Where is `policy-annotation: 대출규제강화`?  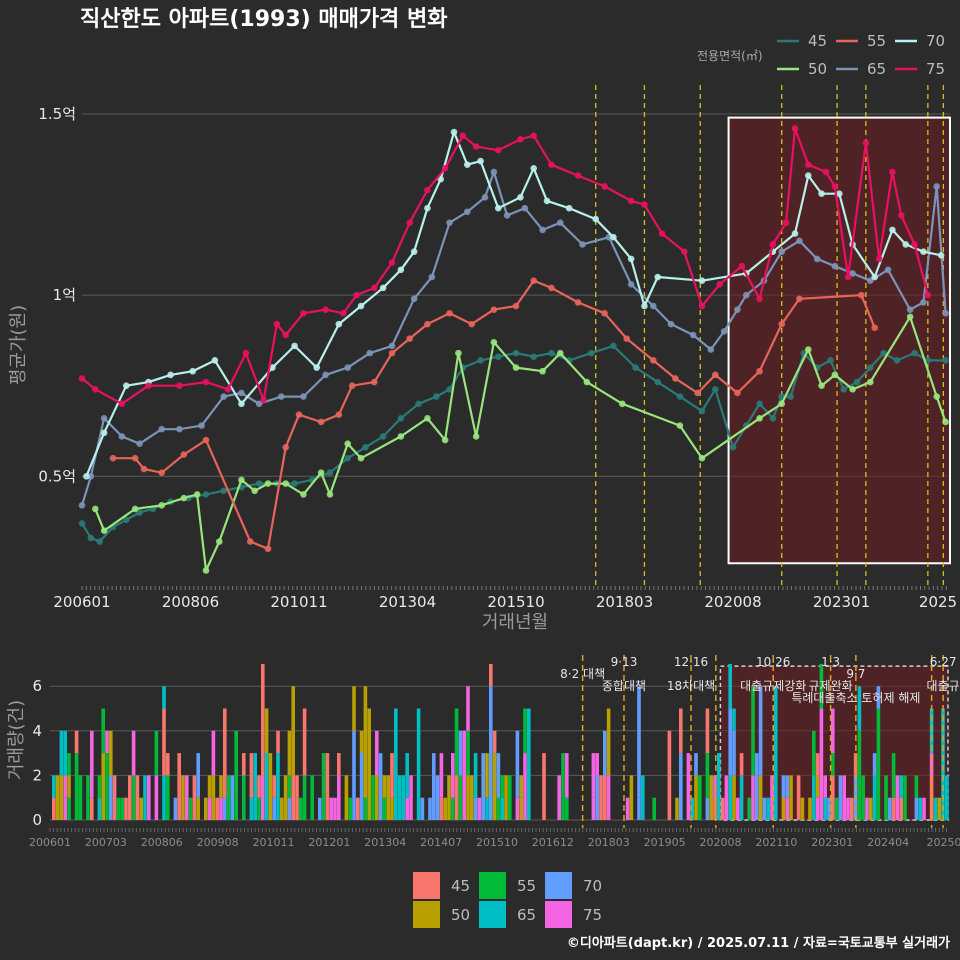
policy-annotation: 대출규제강화 is located at coordinates (773, 686).